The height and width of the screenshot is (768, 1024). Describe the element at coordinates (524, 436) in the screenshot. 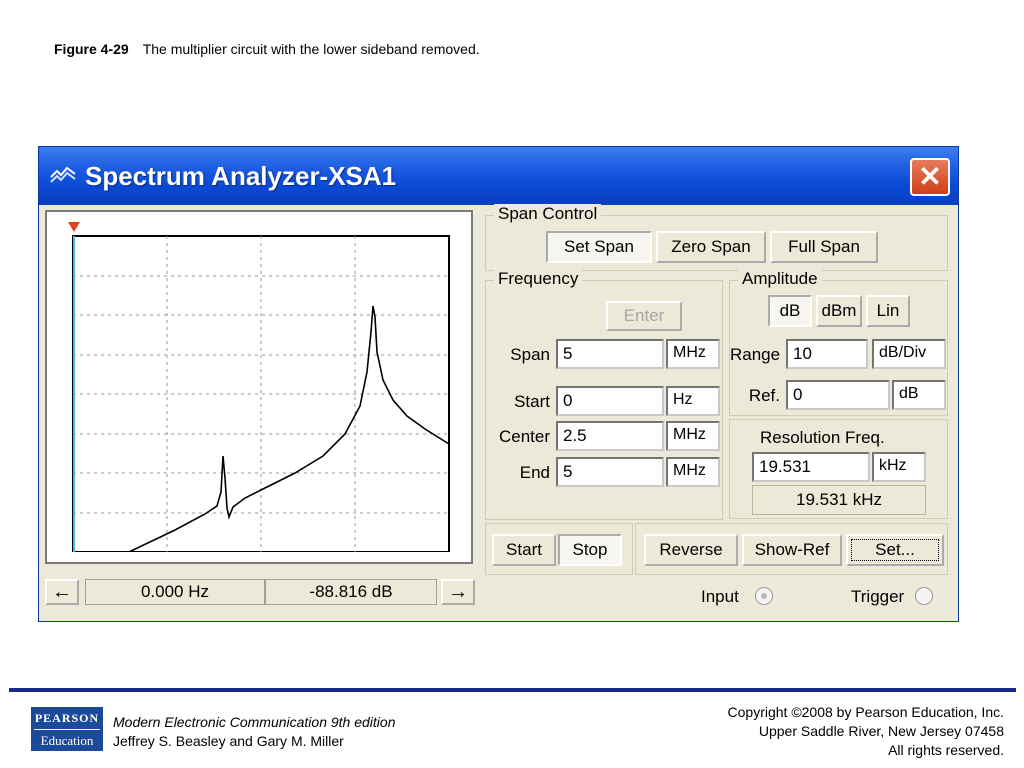

I see `center-label: Center` at that location.